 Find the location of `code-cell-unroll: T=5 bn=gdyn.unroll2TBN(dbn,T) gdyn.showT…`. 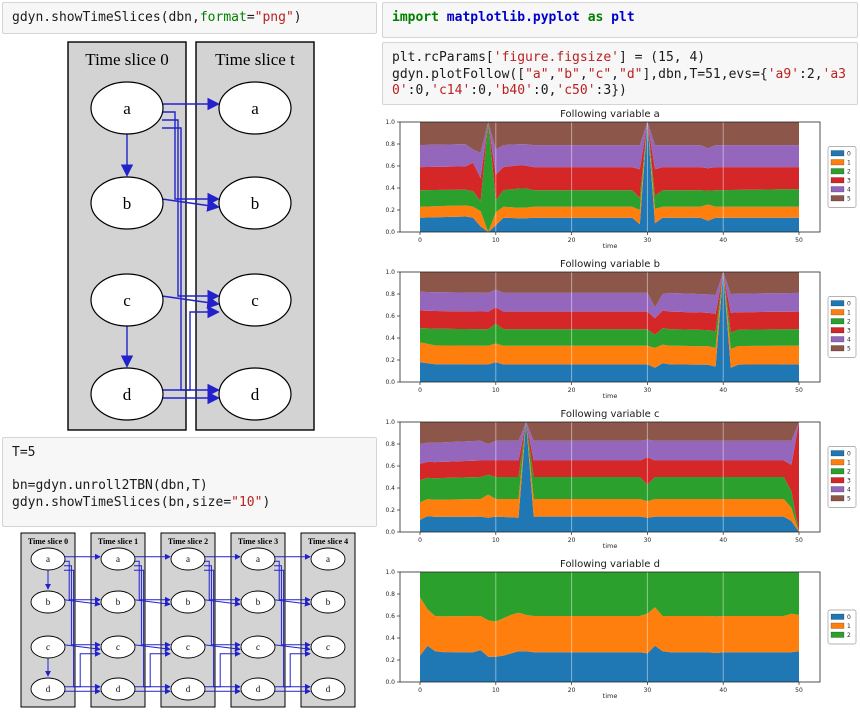

code-cell-unroll: T=5 bn=gdyn.unroll2TBN(dbn,T) gdyn.showT… is located at coordinates (189, 482).